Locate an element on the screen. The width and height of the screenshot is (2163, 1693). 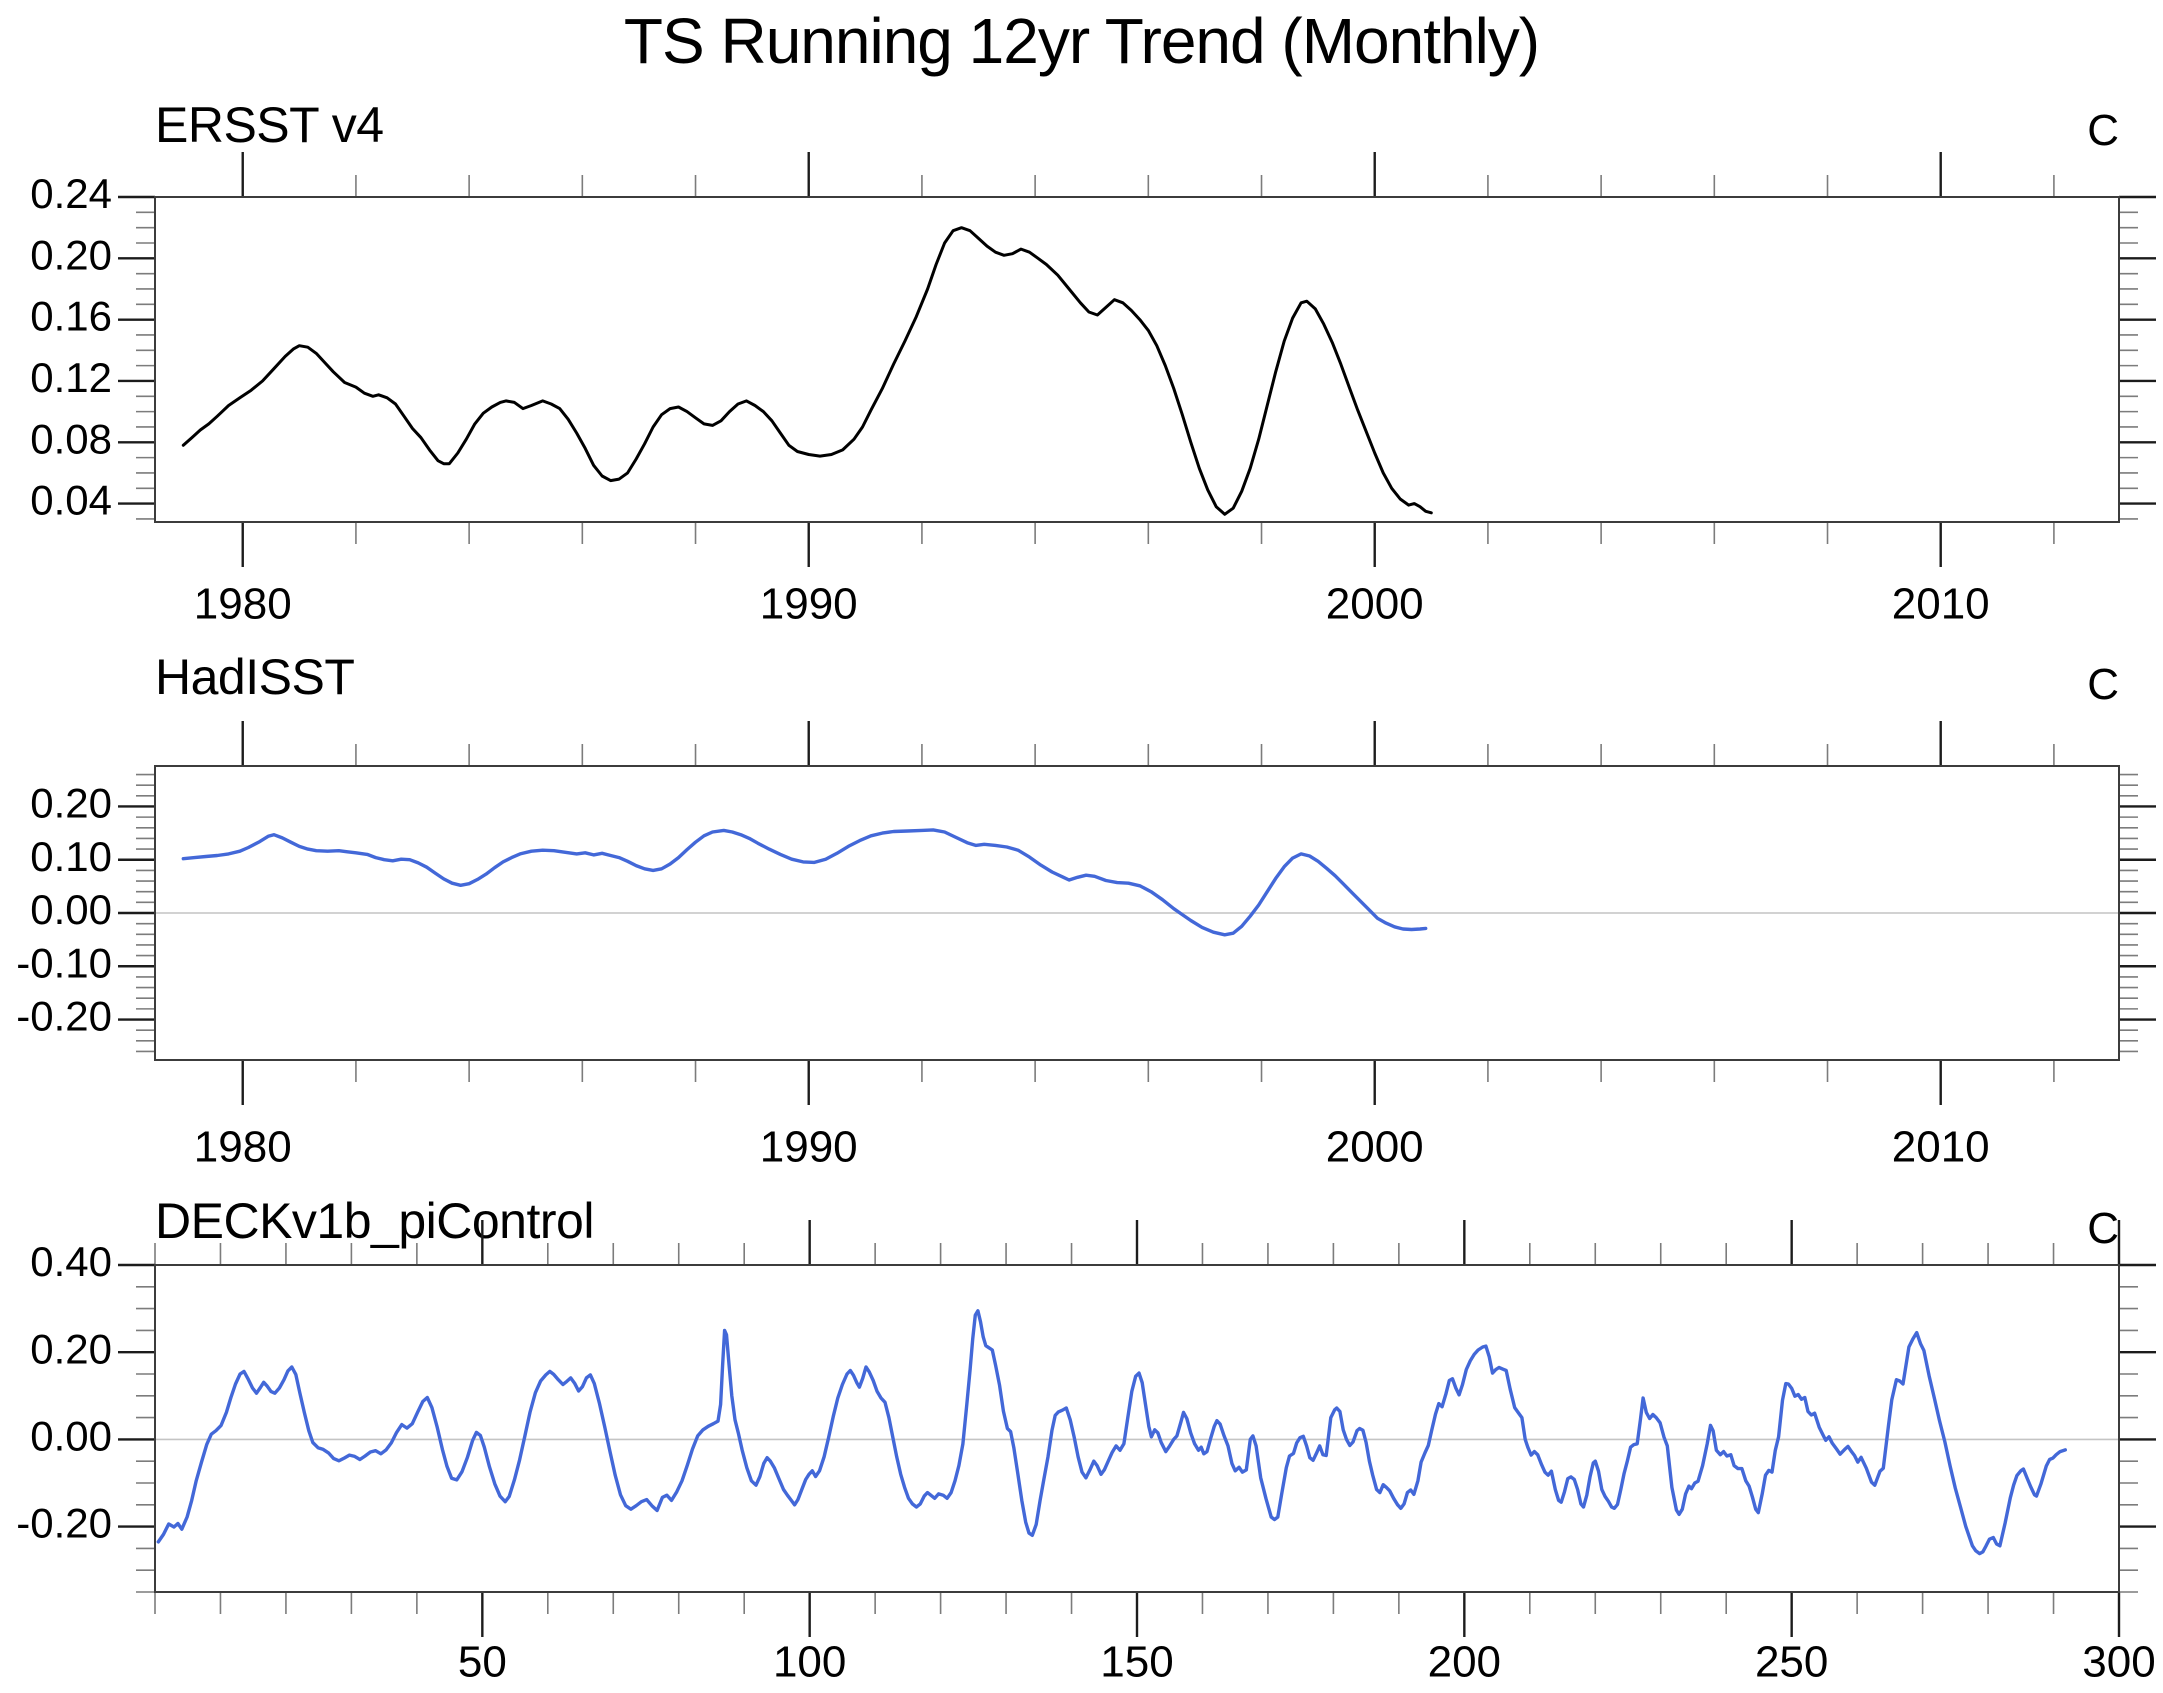
panel-1-title: ERSST v4 is located at coordinates (269, 125).